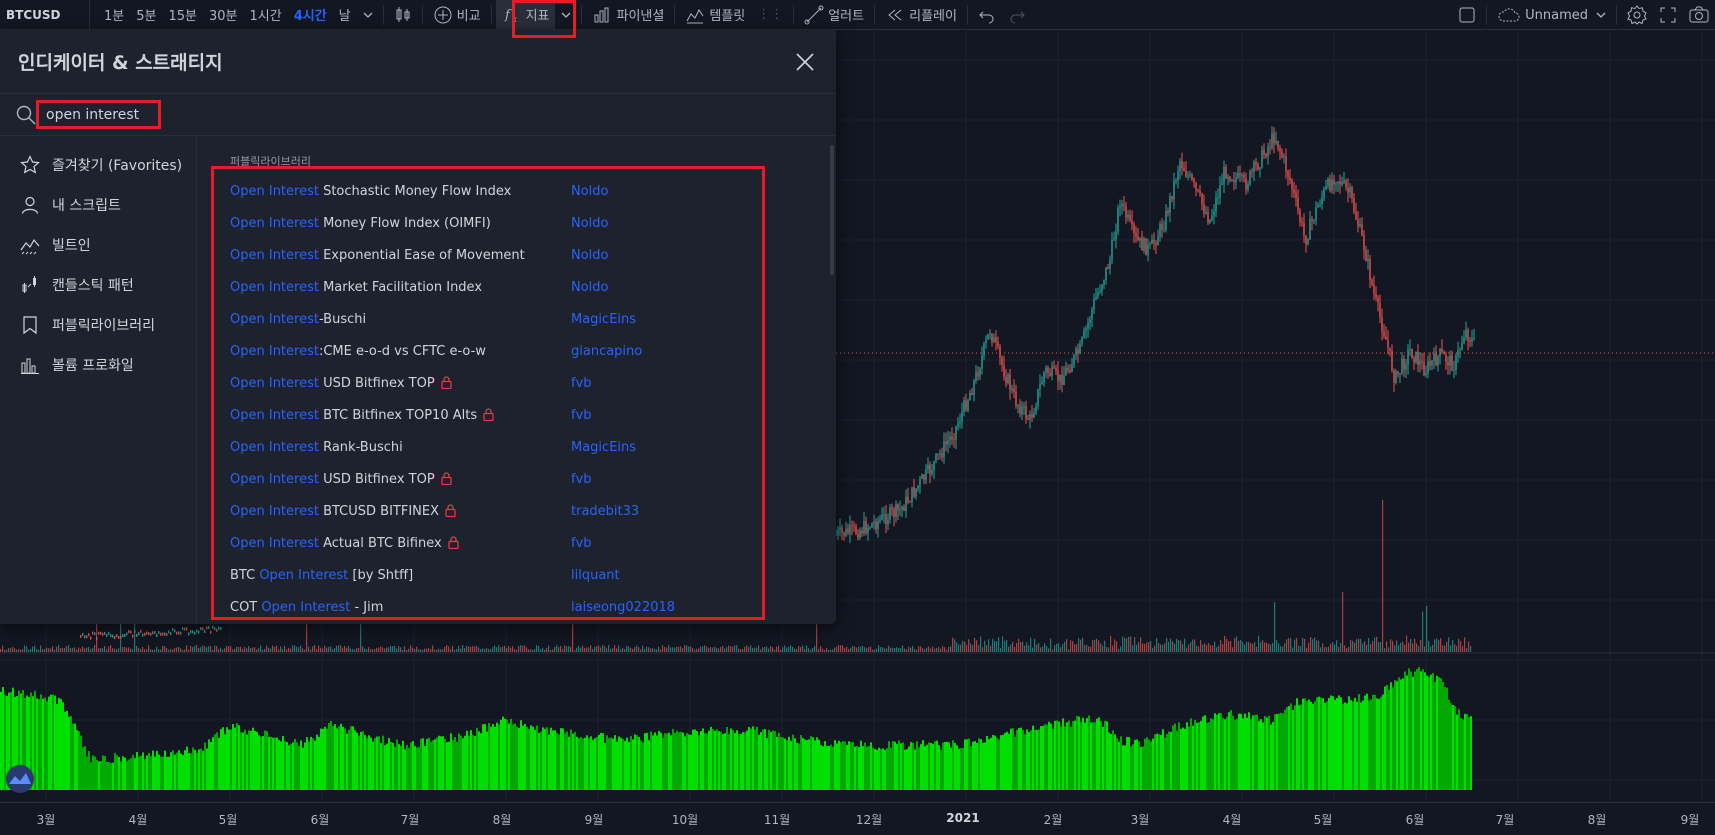  I want to click on symbol-search-button: BTCUSD, so click(45, 14).